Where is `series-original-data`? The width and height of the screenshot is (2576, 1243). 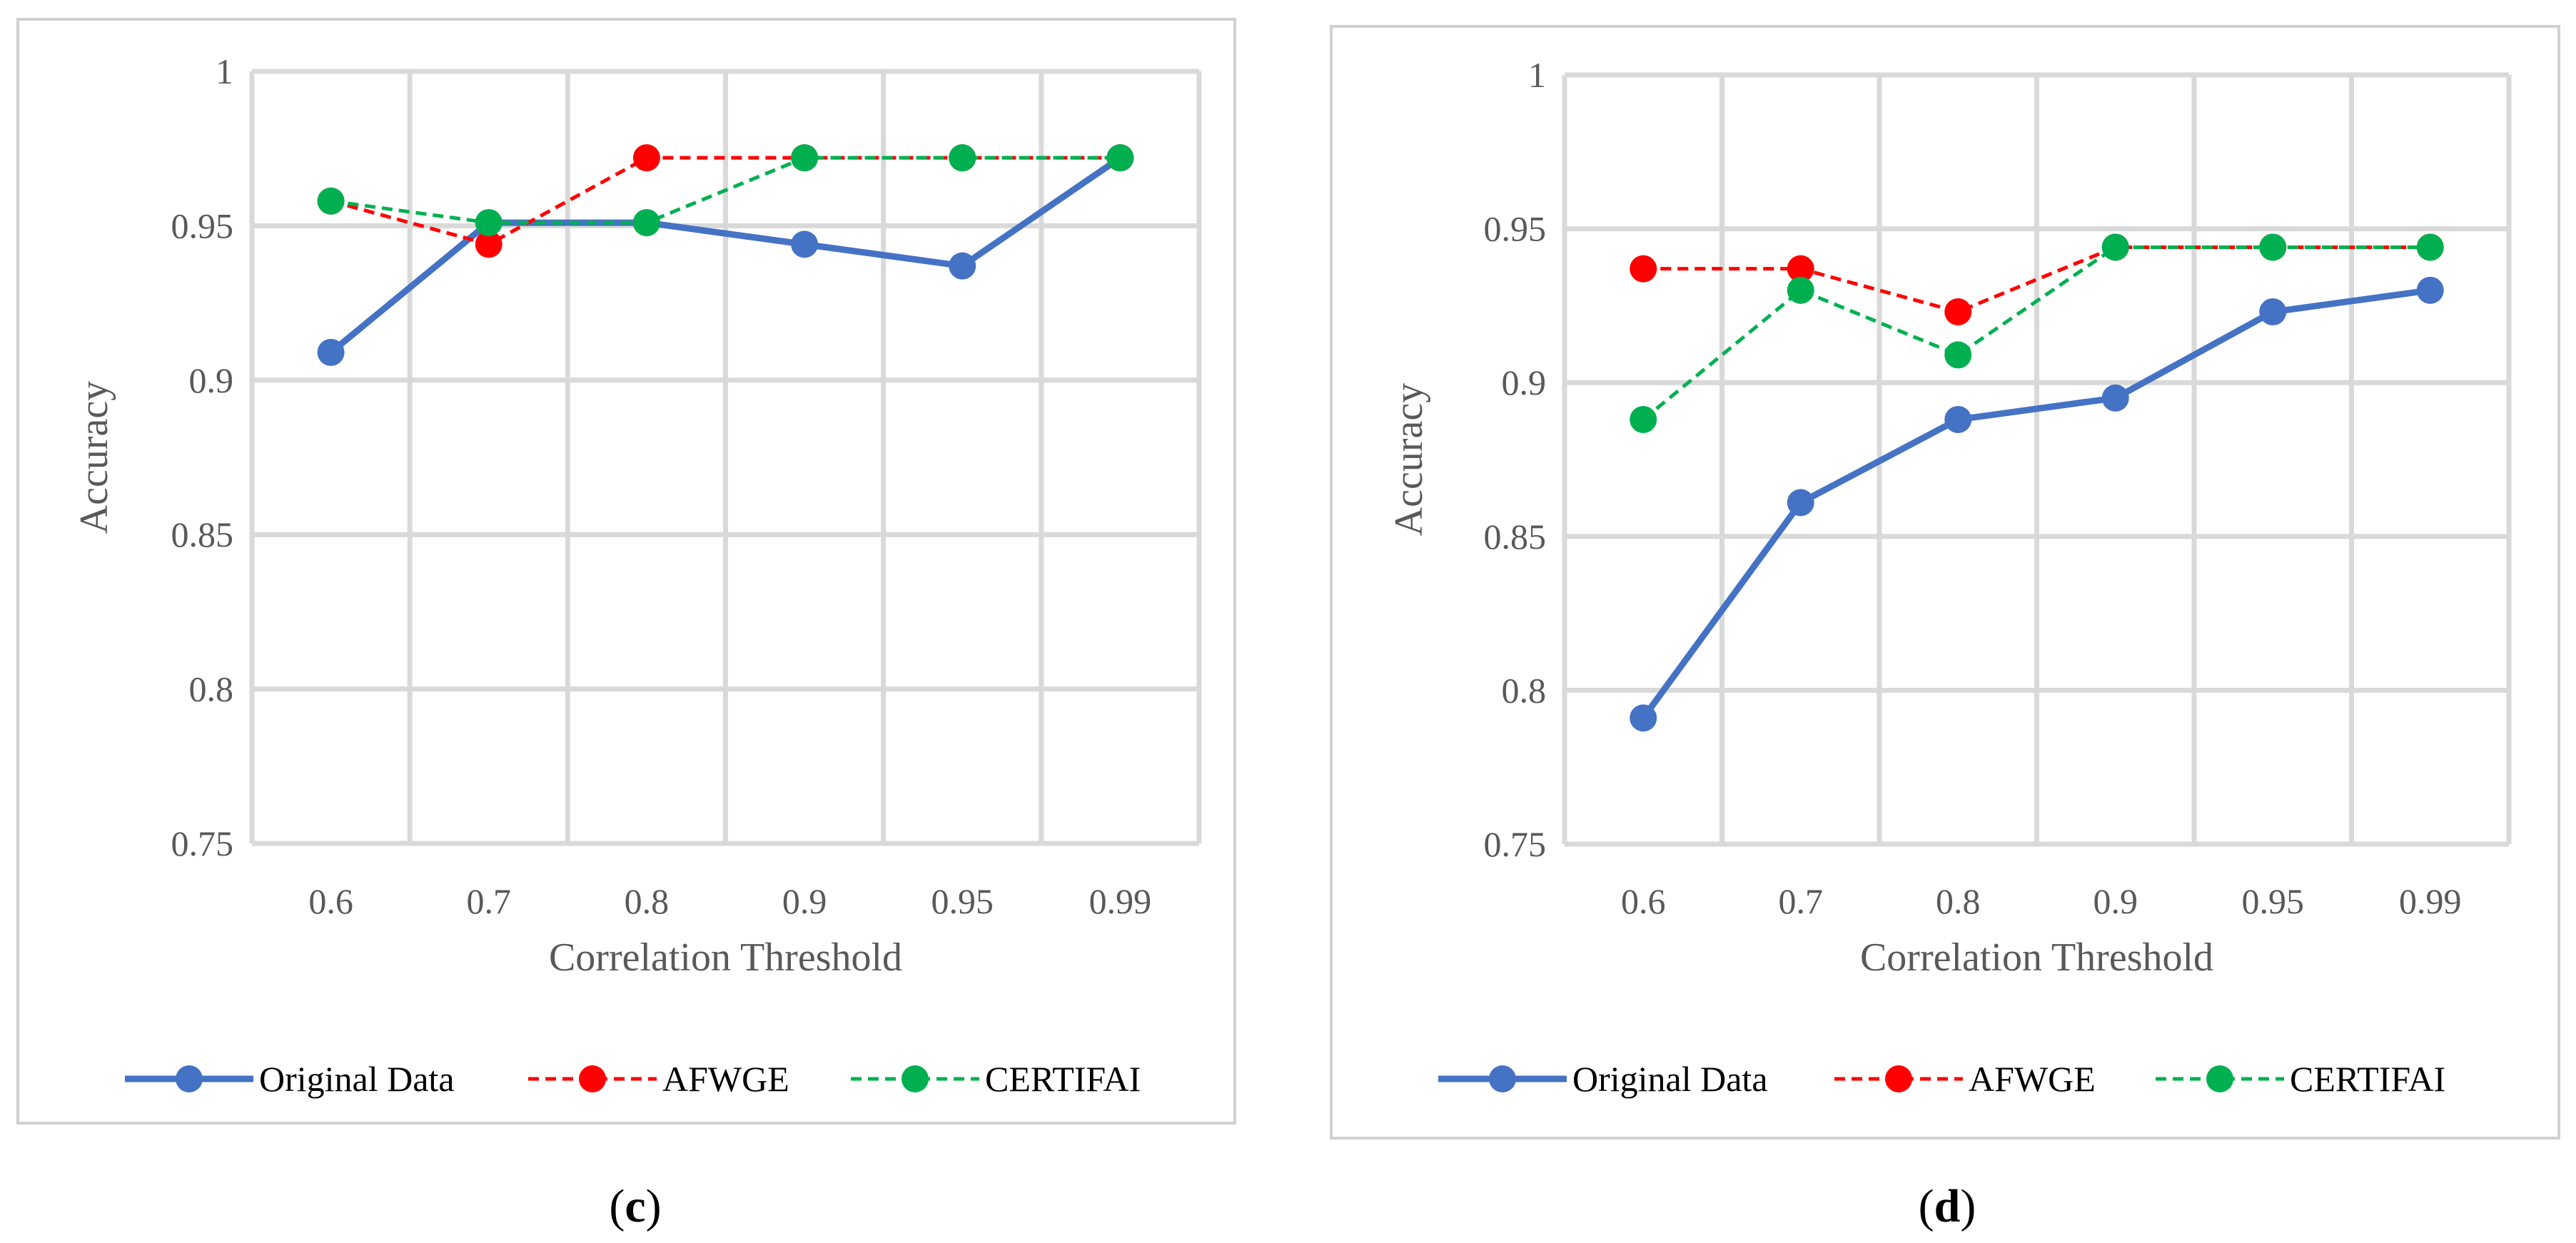
series-original-data is located at coordinates (2037, 504).